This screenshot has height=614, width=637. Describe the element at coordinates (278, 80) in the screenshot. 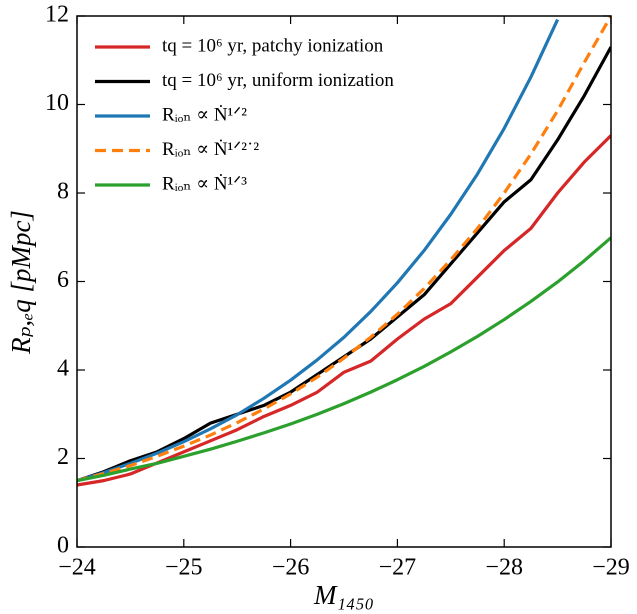

I see `legend-label: tq = 10⁶ yr, uniform ionization` at that location.